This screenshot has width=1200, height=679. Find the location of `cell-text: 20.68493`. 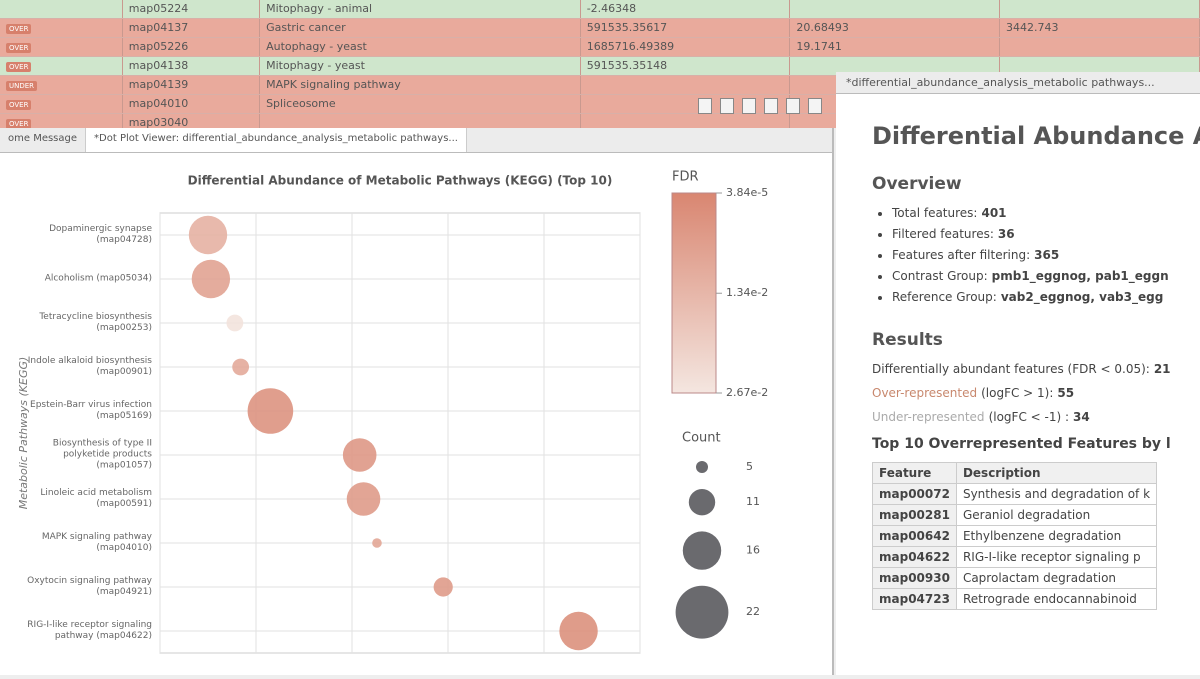

cell-text: 20.68493 is located at coordinates (822, 27).